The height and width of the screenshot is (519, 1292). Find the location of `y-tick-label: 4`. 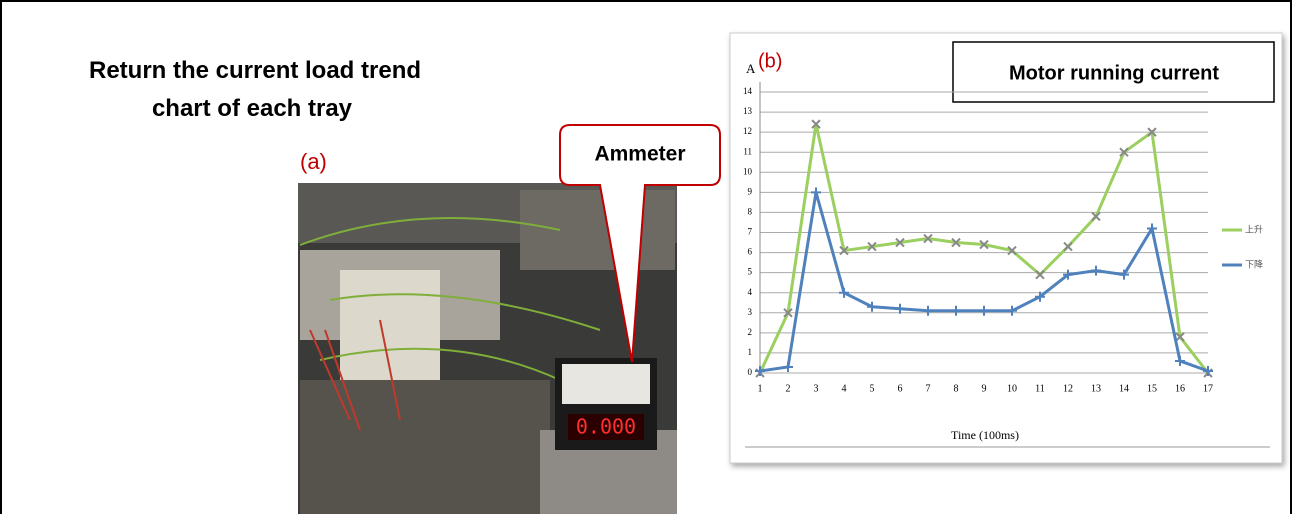

y-tick-label: 4 is located at coordinates (750, 292).